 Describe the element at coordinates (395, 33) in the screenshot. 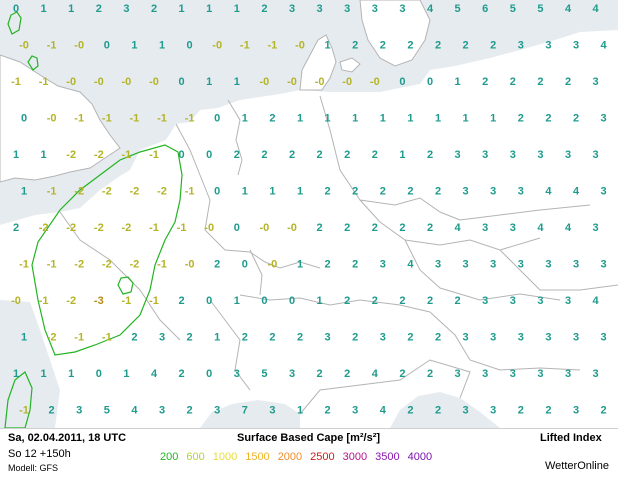

I see `land-sweden` at that location.